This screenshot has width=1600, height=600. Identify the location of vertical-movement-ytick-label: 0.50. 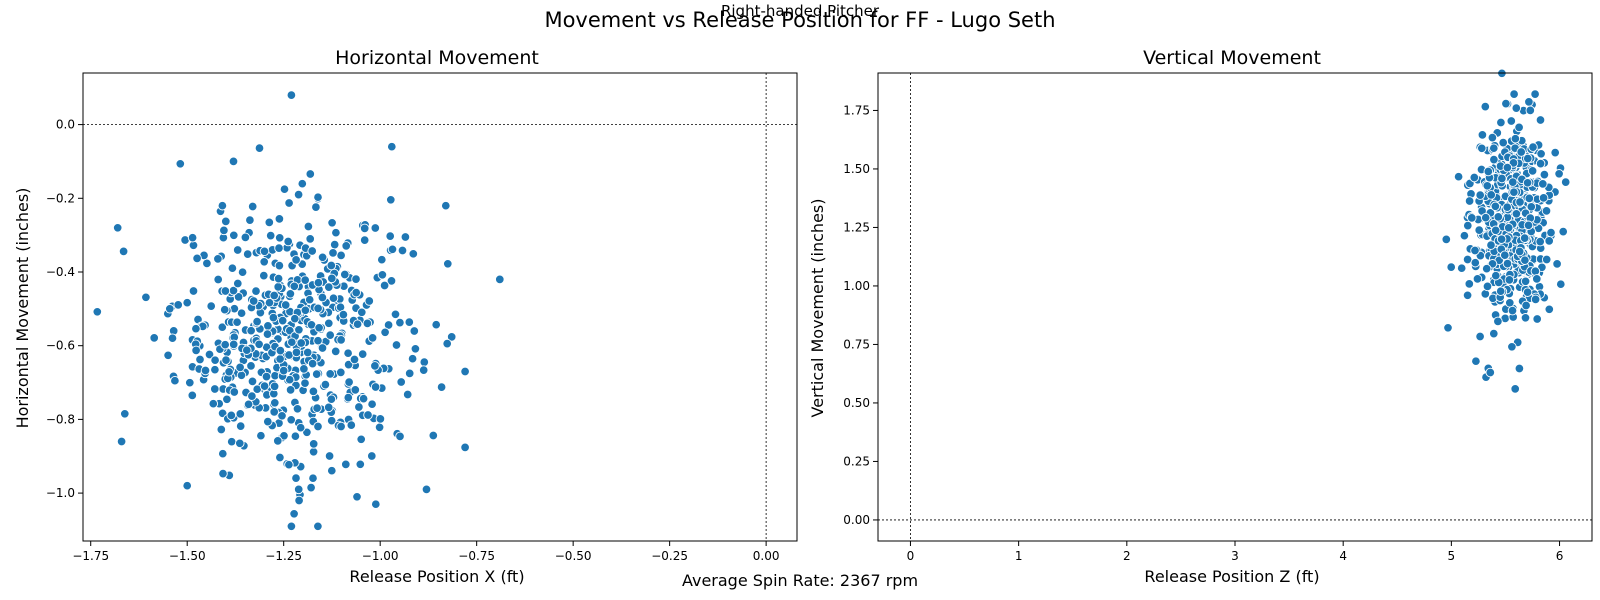
(856, 403).